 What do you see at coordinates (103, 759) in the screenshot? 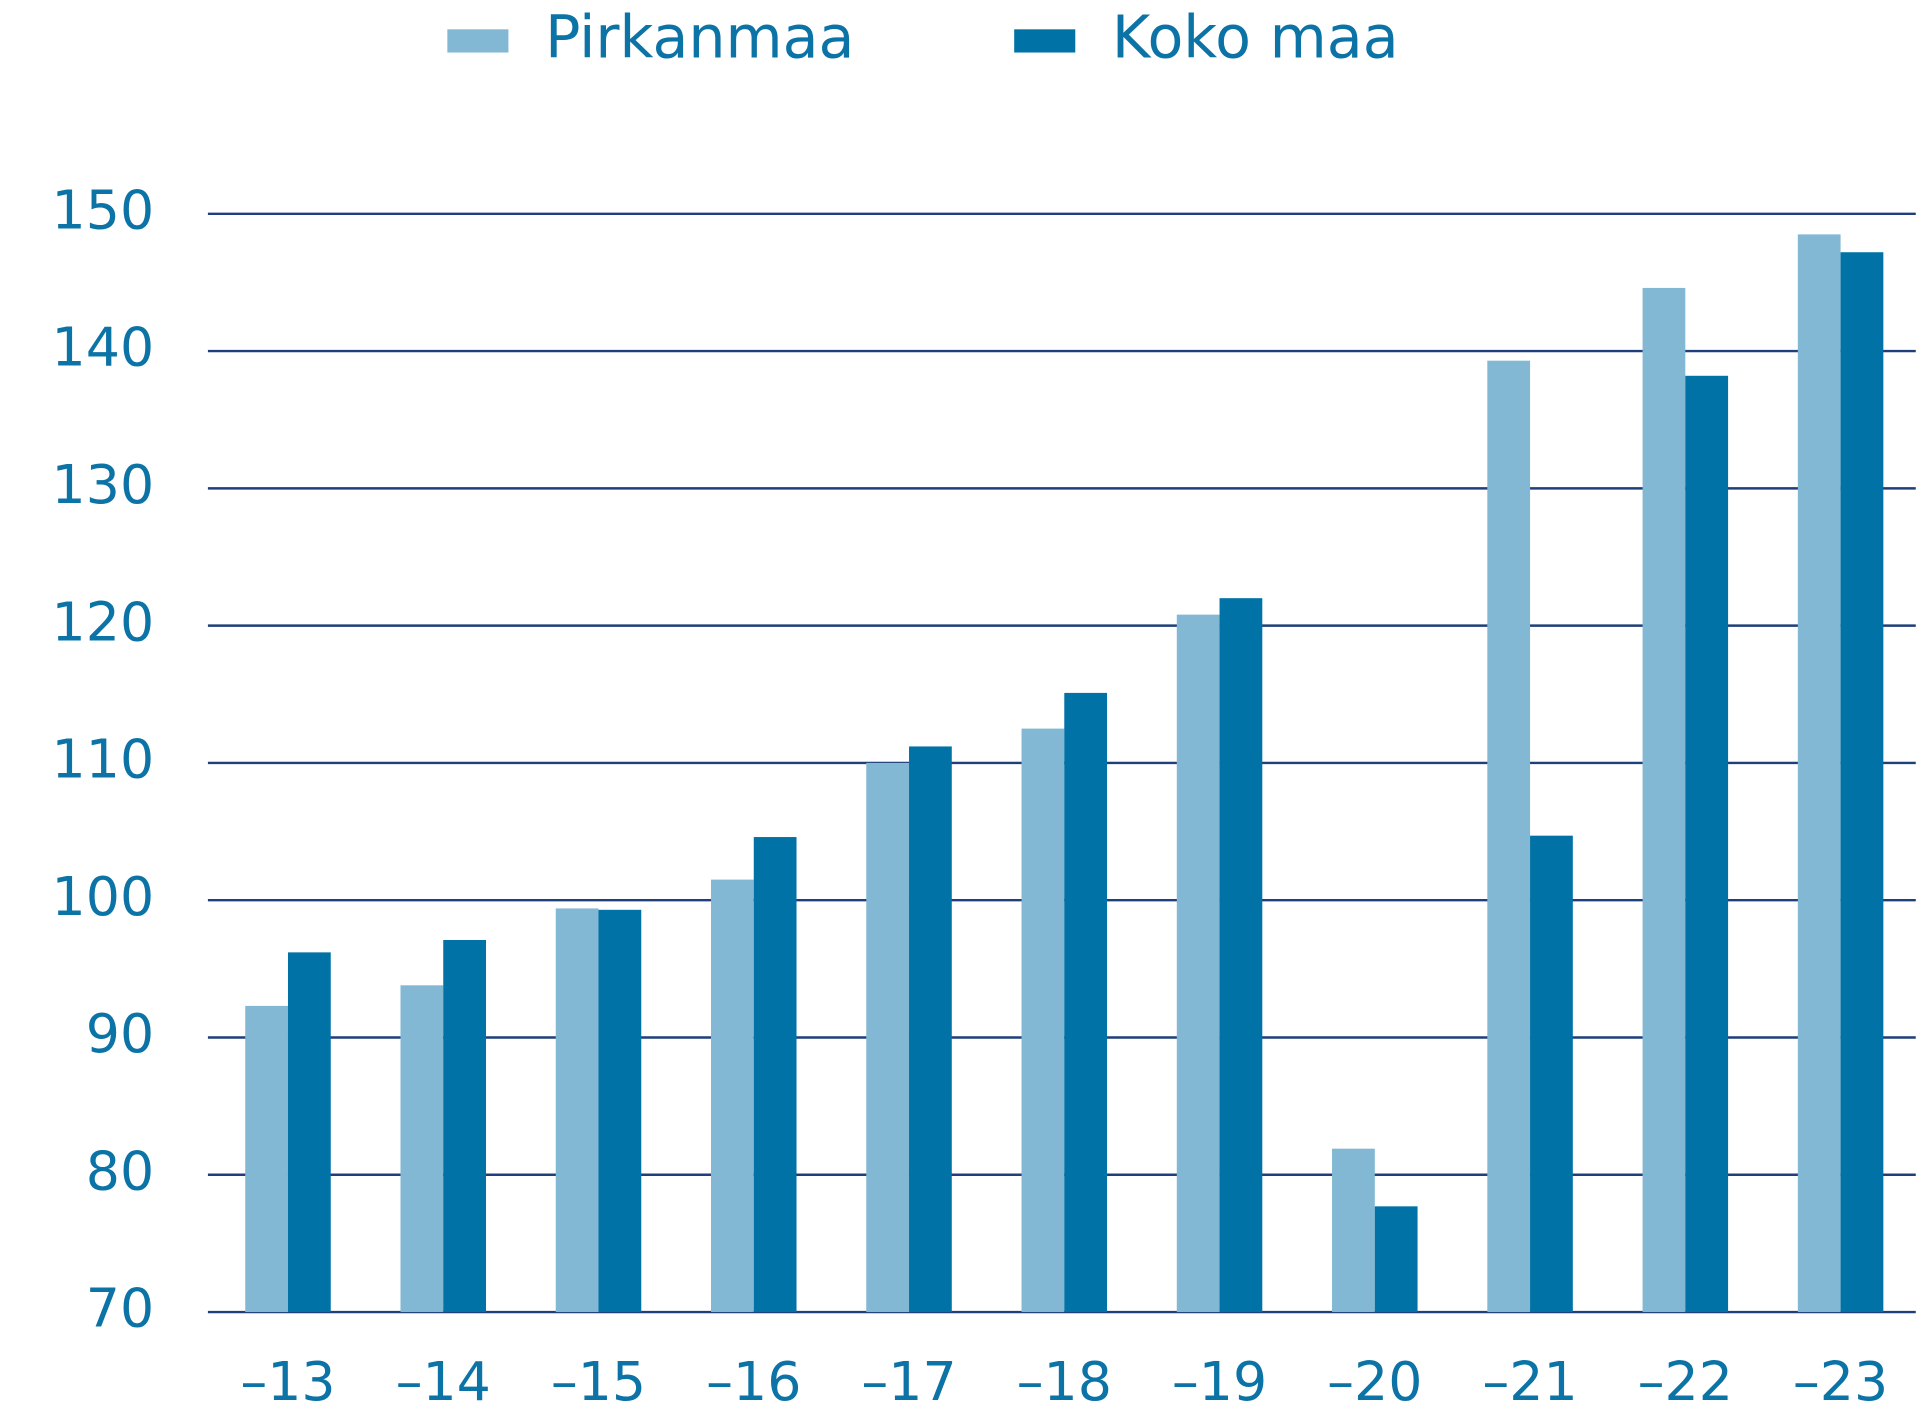
I see `y-tick-label: 110` at bounding box center [103, 759].